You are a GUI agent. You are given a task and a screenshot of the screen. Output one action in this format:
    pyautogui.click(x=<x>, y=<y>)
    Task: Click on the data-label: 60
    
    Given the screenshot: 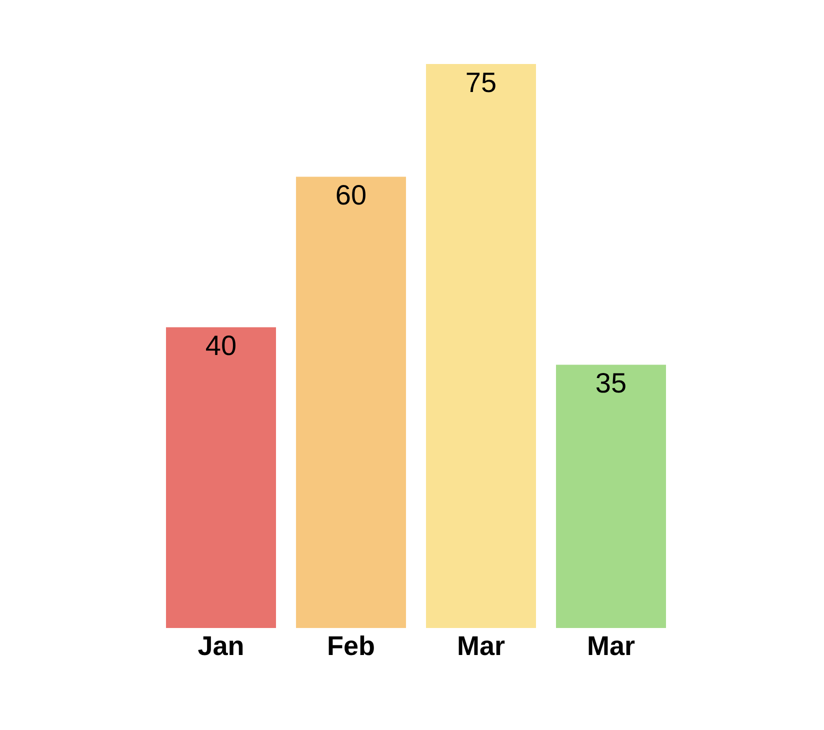 What is the action you would take?
    pyautogui.click(x=351, y=195)
    